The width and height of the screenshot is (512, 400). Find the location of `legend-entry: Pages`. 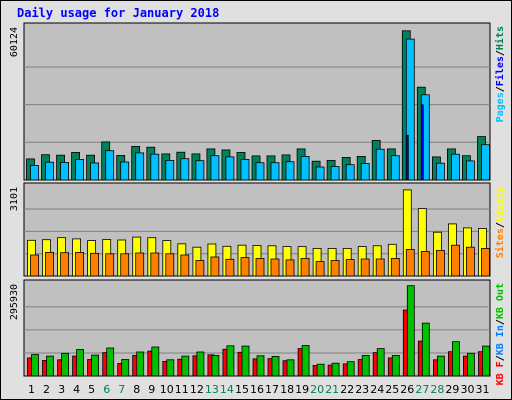

legend-entry: Pages is located at coordinates (500, 107).